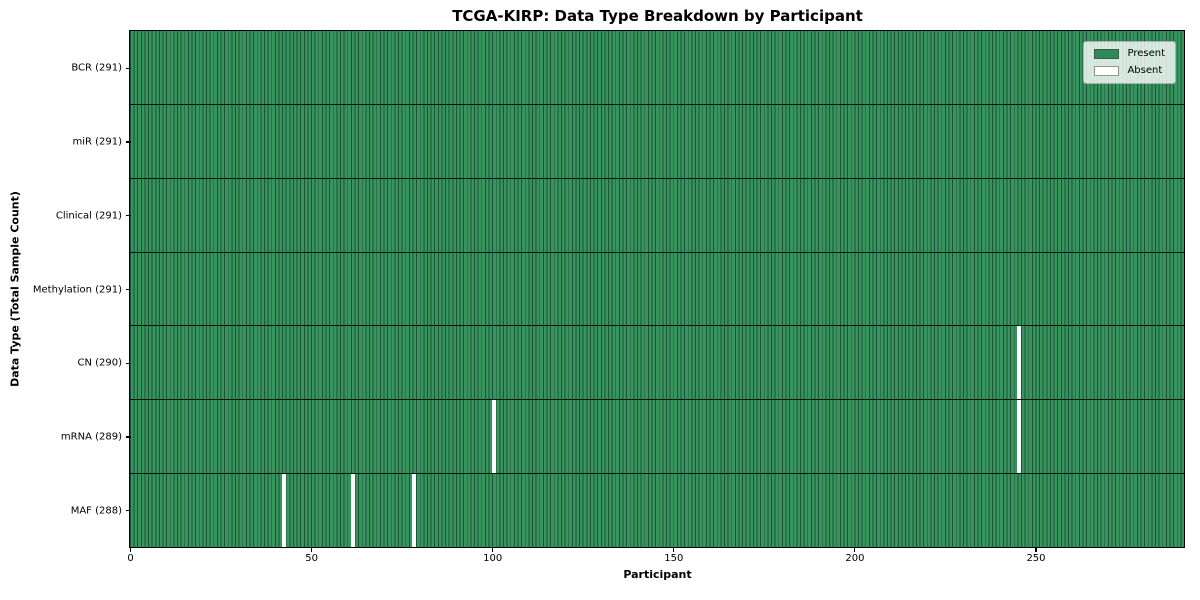  I want to click on x-tick-label-250: 250, so click(1036, 558).